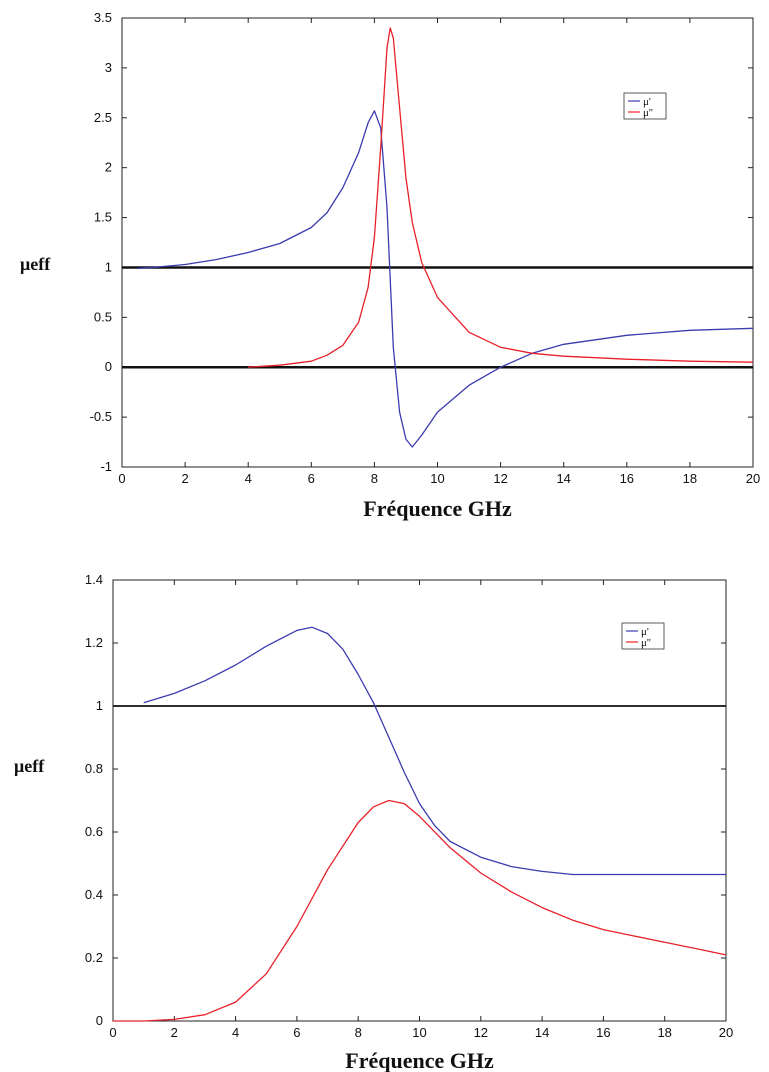 Image resolution: width=769 pixels, height=1072 pixels. What do you see at coordinates (103, 117) in the screenshot?
I see `y-tick-label: 2.5` at bounding box center [103, 117].